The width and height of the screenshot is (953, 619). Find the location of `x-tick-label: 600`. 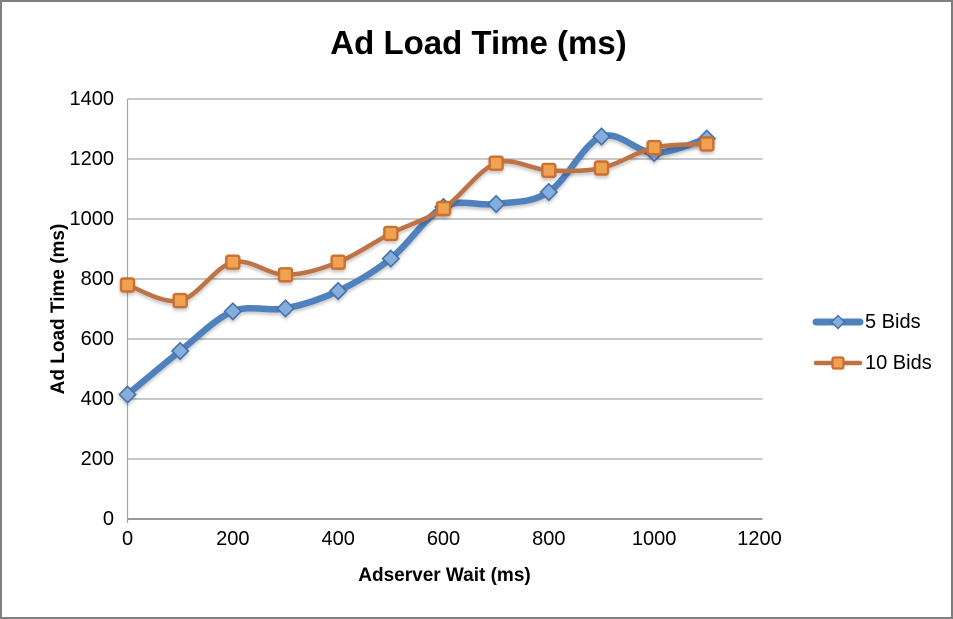

x-tick-label: 600 is located at coordinates (443, 539).